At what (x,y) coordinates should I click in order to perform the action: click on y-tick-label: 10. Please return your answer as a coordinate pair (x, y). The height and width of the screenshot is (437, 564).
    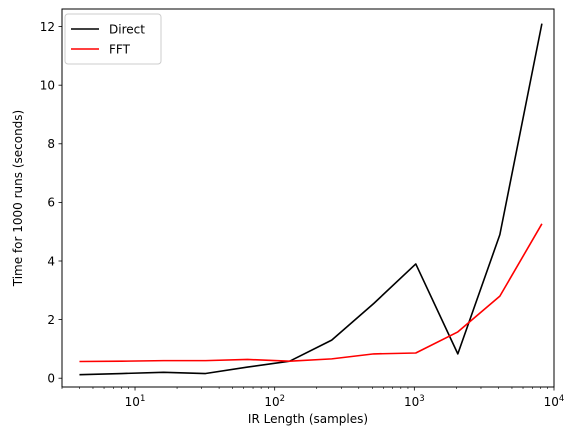
    Looking at the image, I should click on (47, 85).